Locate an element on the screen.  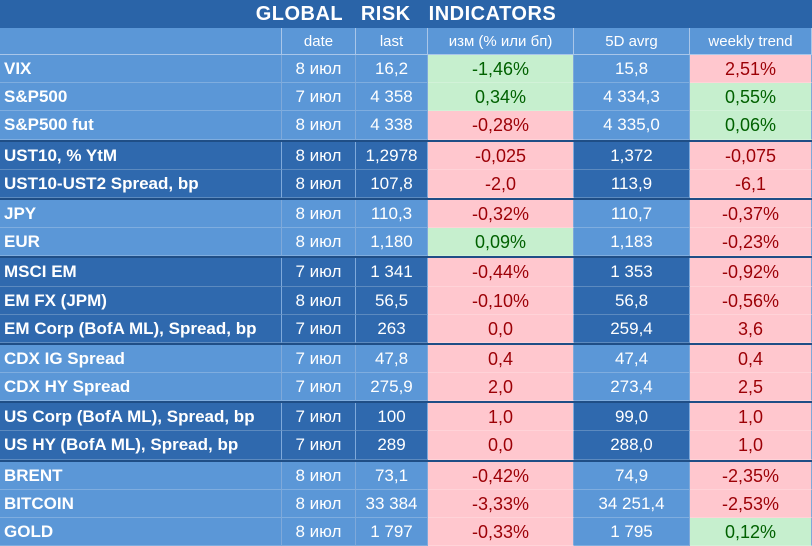
cell-5d-avg: 1 795 is located at coordinates (632, 532).